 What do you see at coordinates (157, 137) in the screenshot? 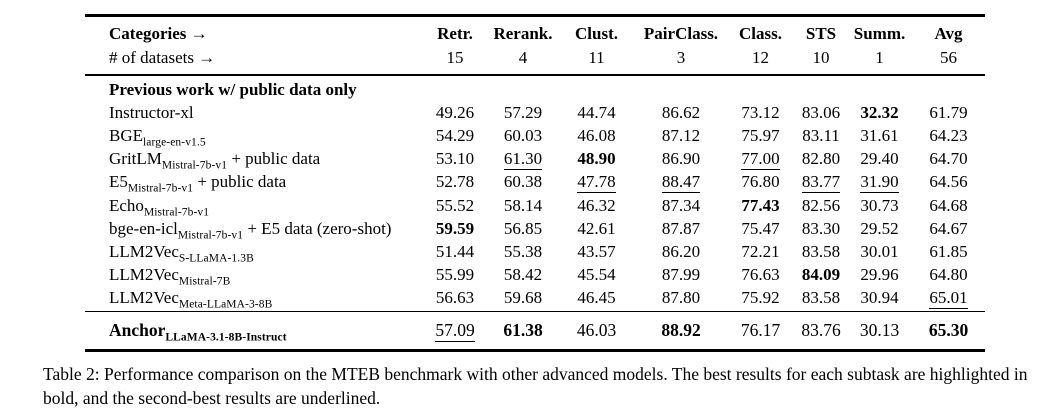
I see `model-name: BGElarge-en-v1.5` at bounding box center [157, 137].